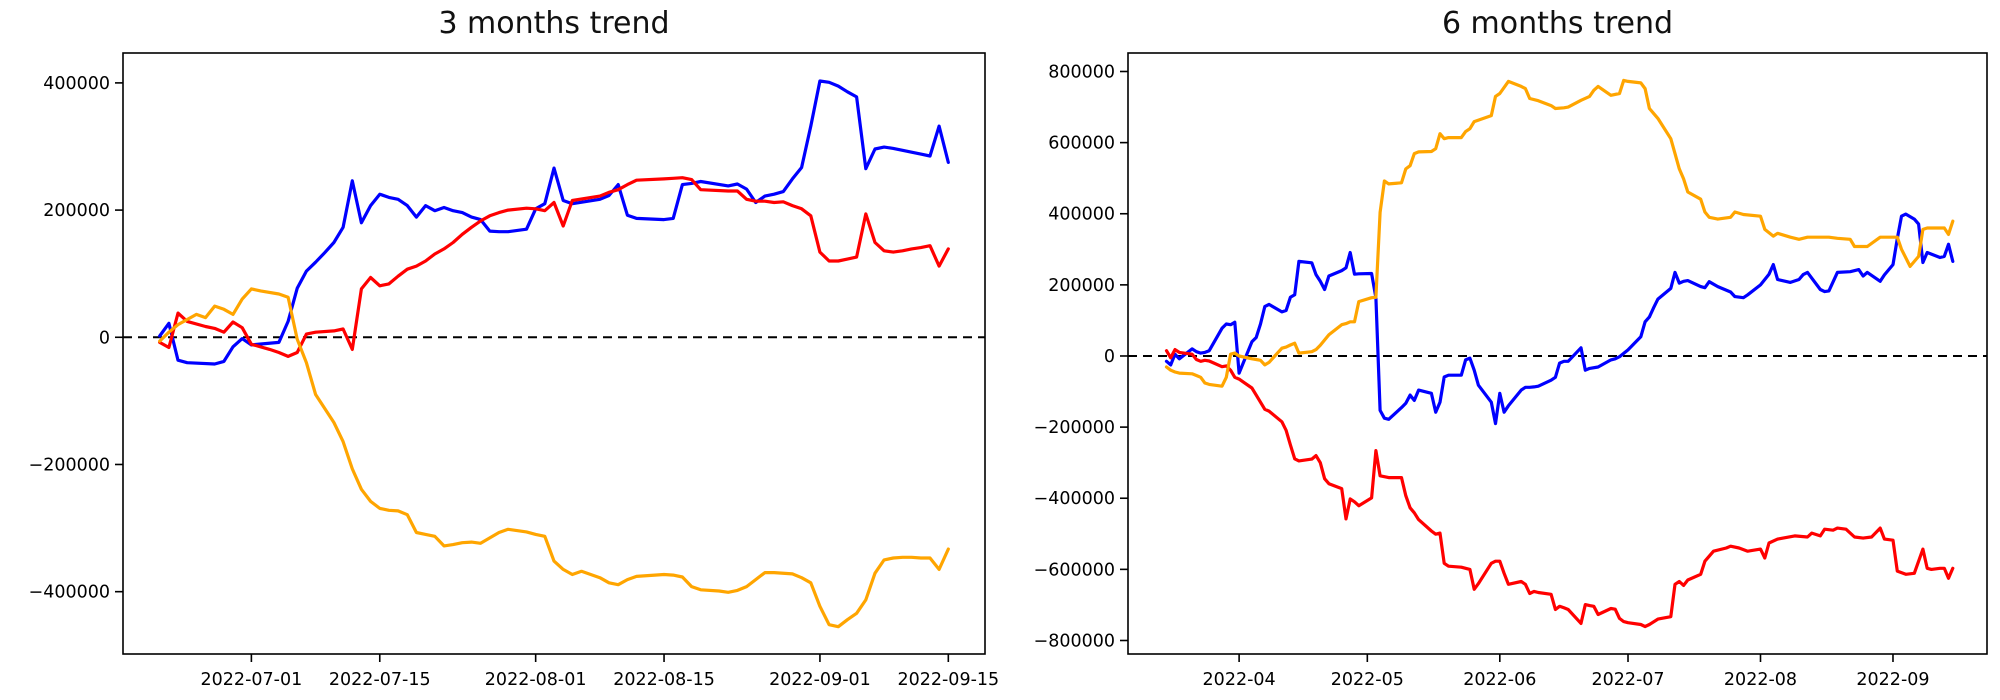  Describe the element at coordinates (380, 680) in the screenshot. I see `x-tick-label: 2022-07-15` at that location.